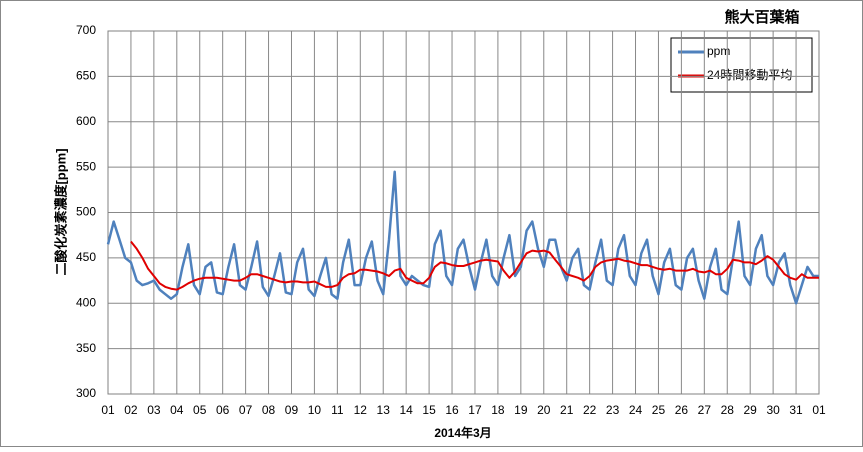 This screenshot has height=452, width=863. What do you see at coordinates (337, 410) in the screenshot?
I see `x-tick-label: 11` at bounding box center [337, 410].